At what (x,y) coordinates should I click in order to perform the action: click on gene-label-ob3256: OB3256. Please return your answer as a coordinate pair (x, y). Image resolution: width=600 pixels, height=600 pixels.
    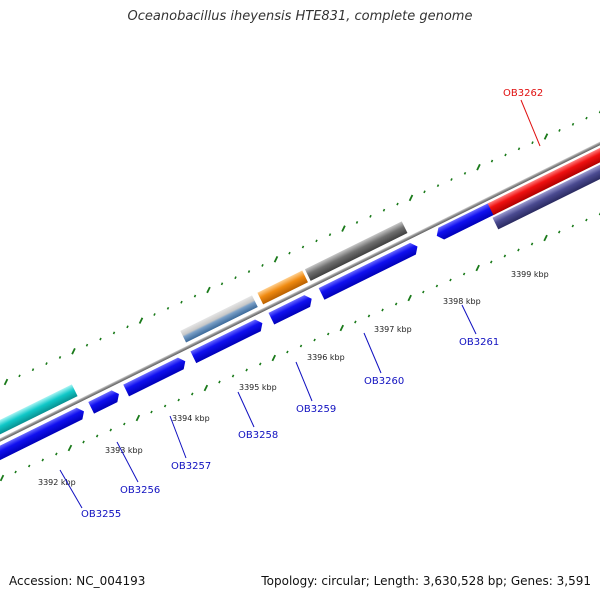
    Looking at the image, I should click on (140, 490).